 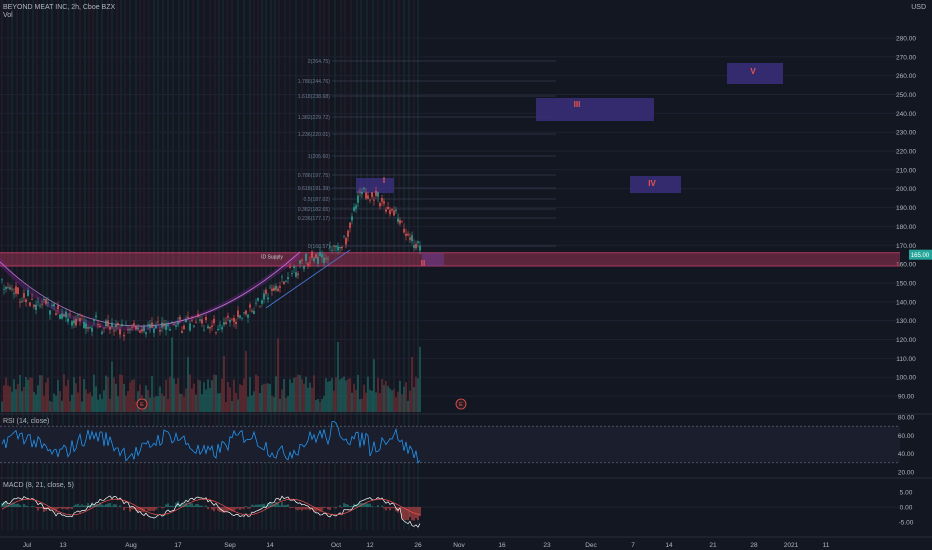 What do you see at coordinates (450, 259) in the screenshot?
I see `supply-zone` at bounding box center [450, 259].